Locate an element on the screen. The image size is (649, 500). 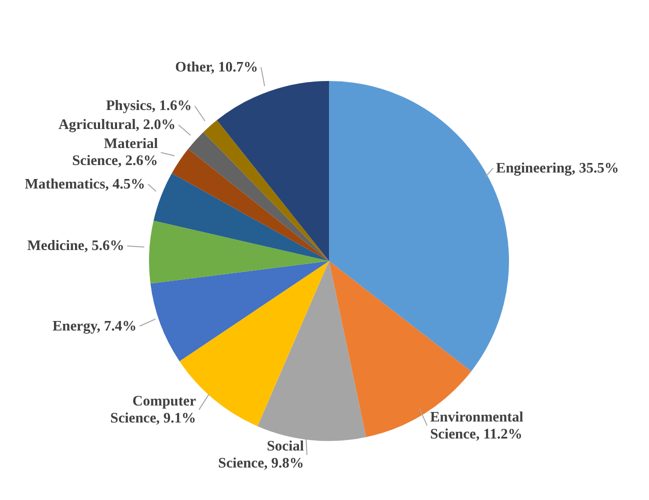
slice-label: Engineering, 35.5% is located at coordinates (557, 168).